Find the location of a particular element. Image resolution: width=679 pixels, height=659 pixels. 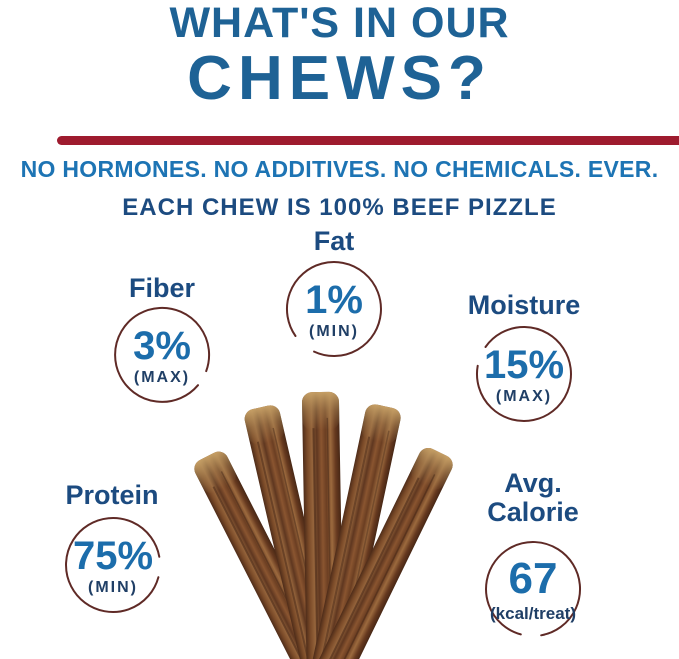

stat-value-moisture: 15% is located at coordinates (524, 364).